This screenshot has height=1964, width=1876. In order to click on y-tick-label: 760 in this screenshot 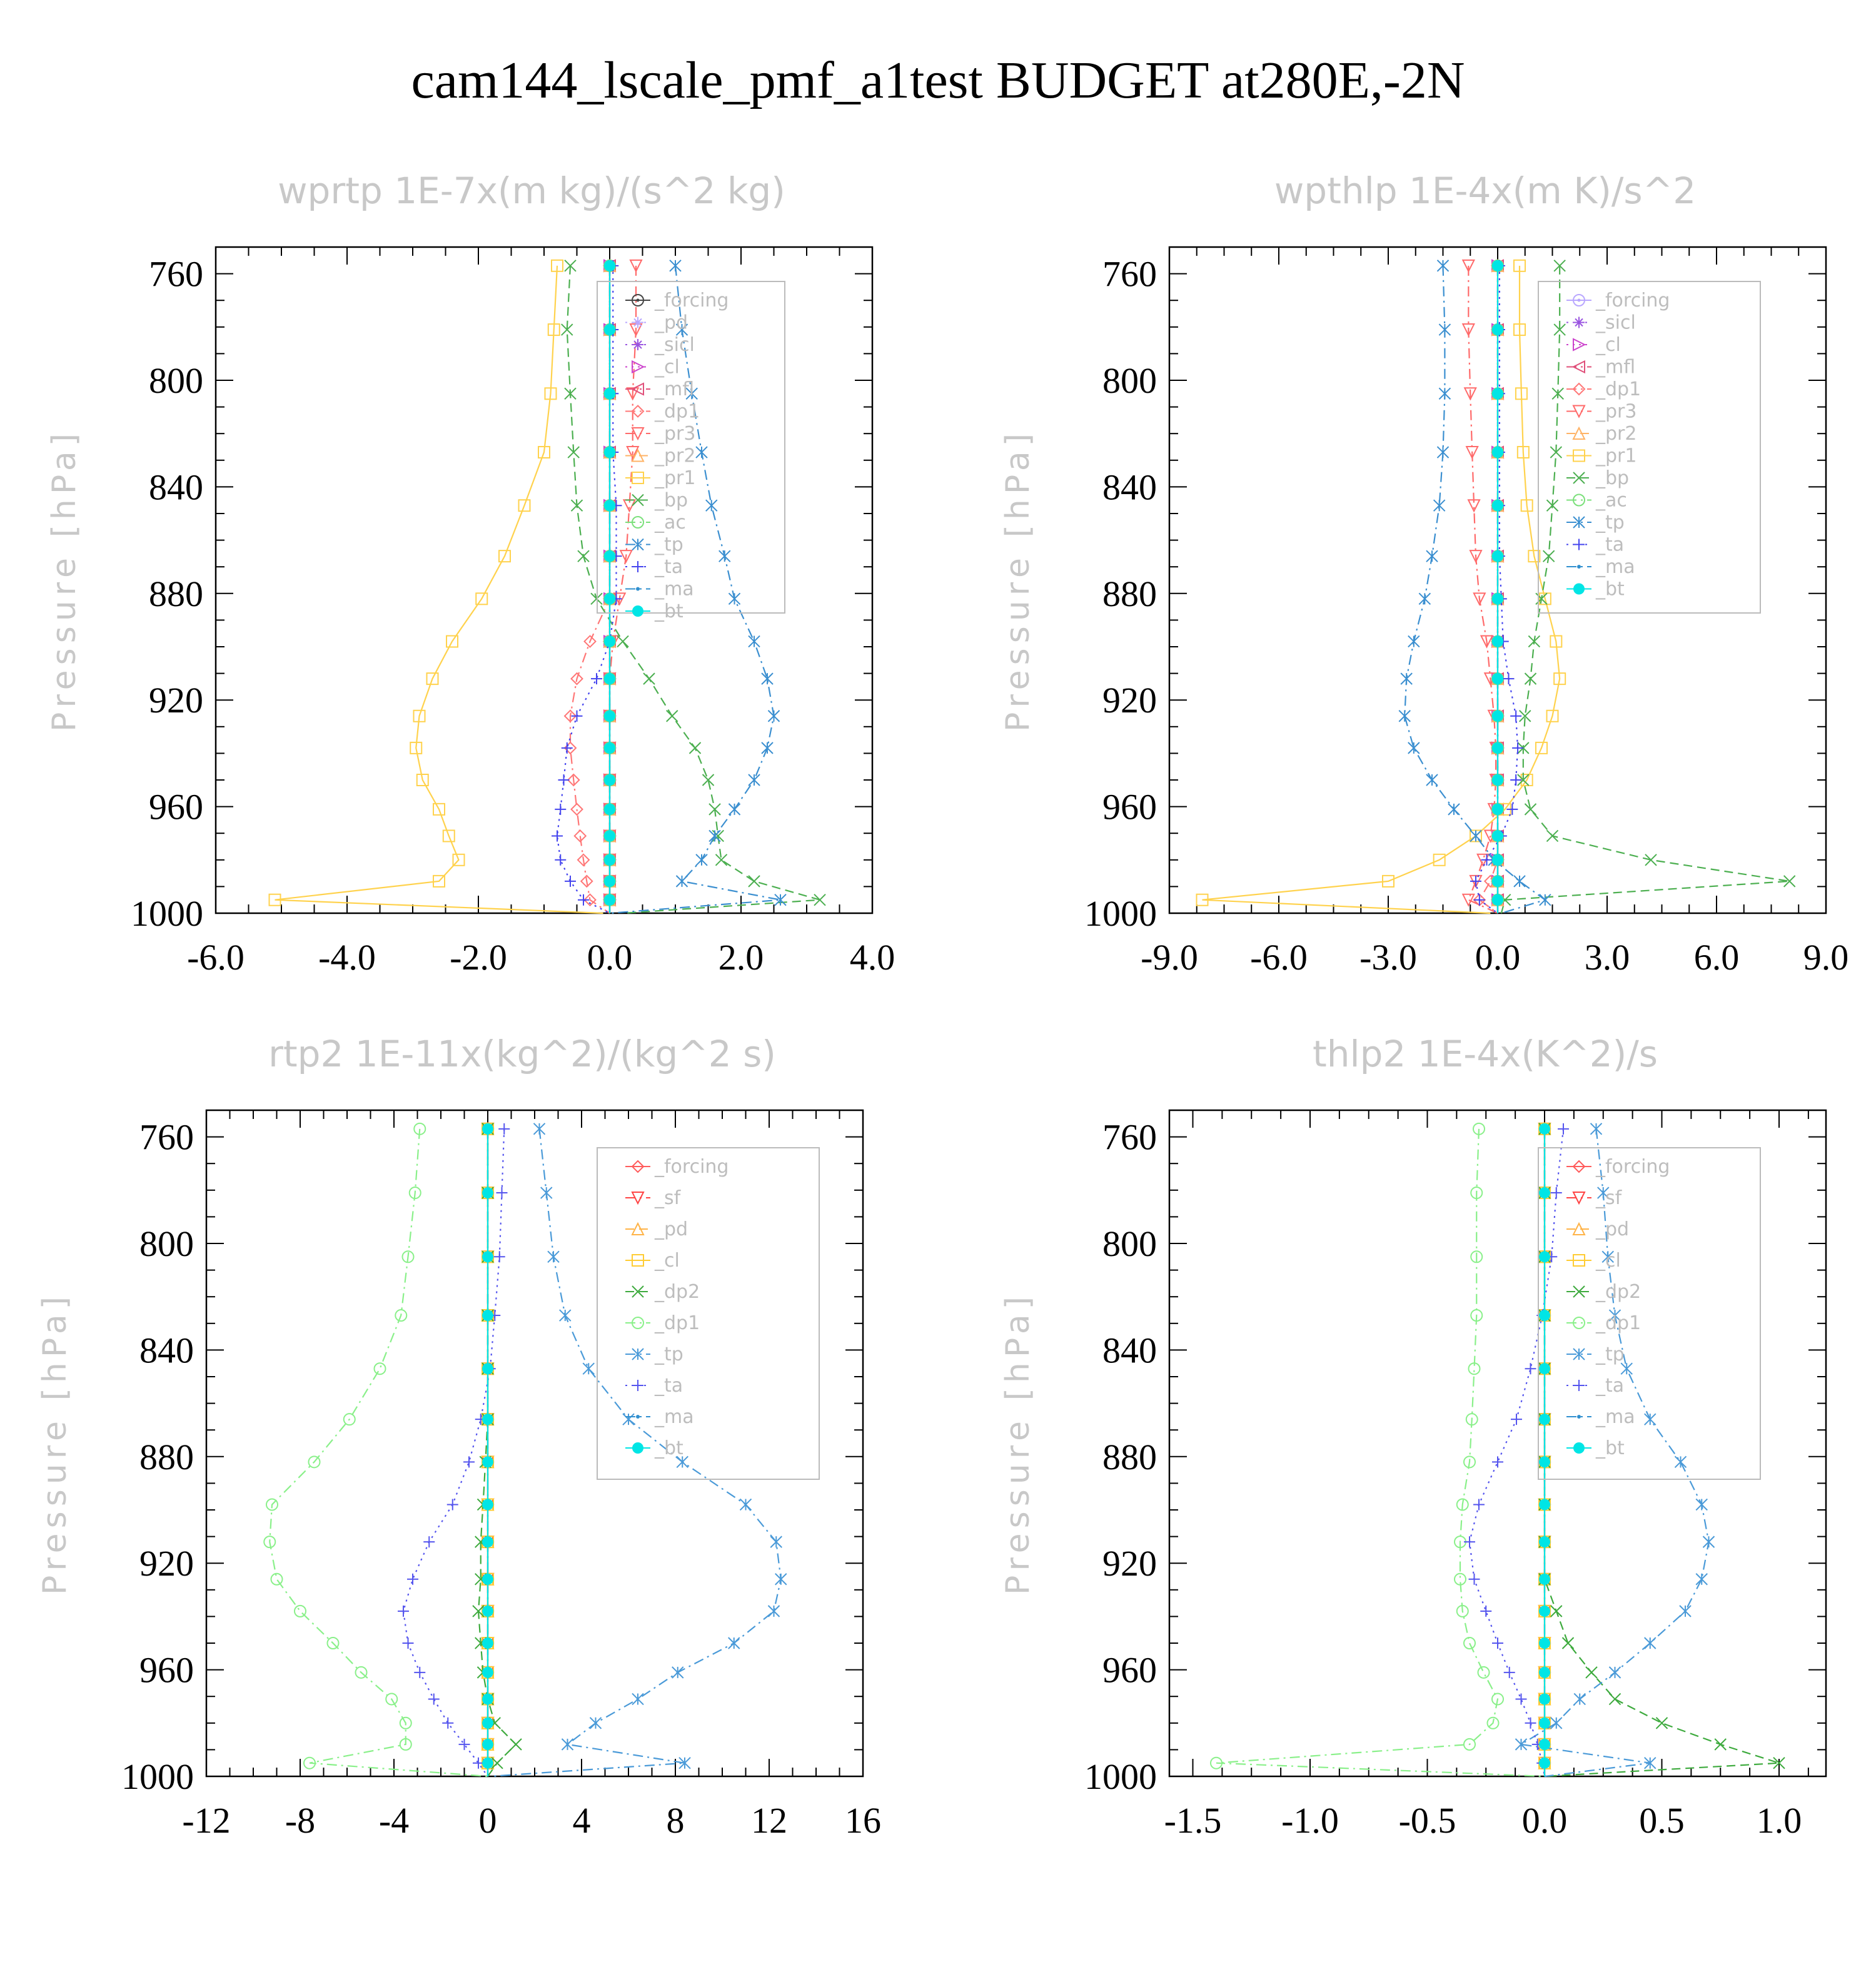, I will do `click(1129, 1137)`.